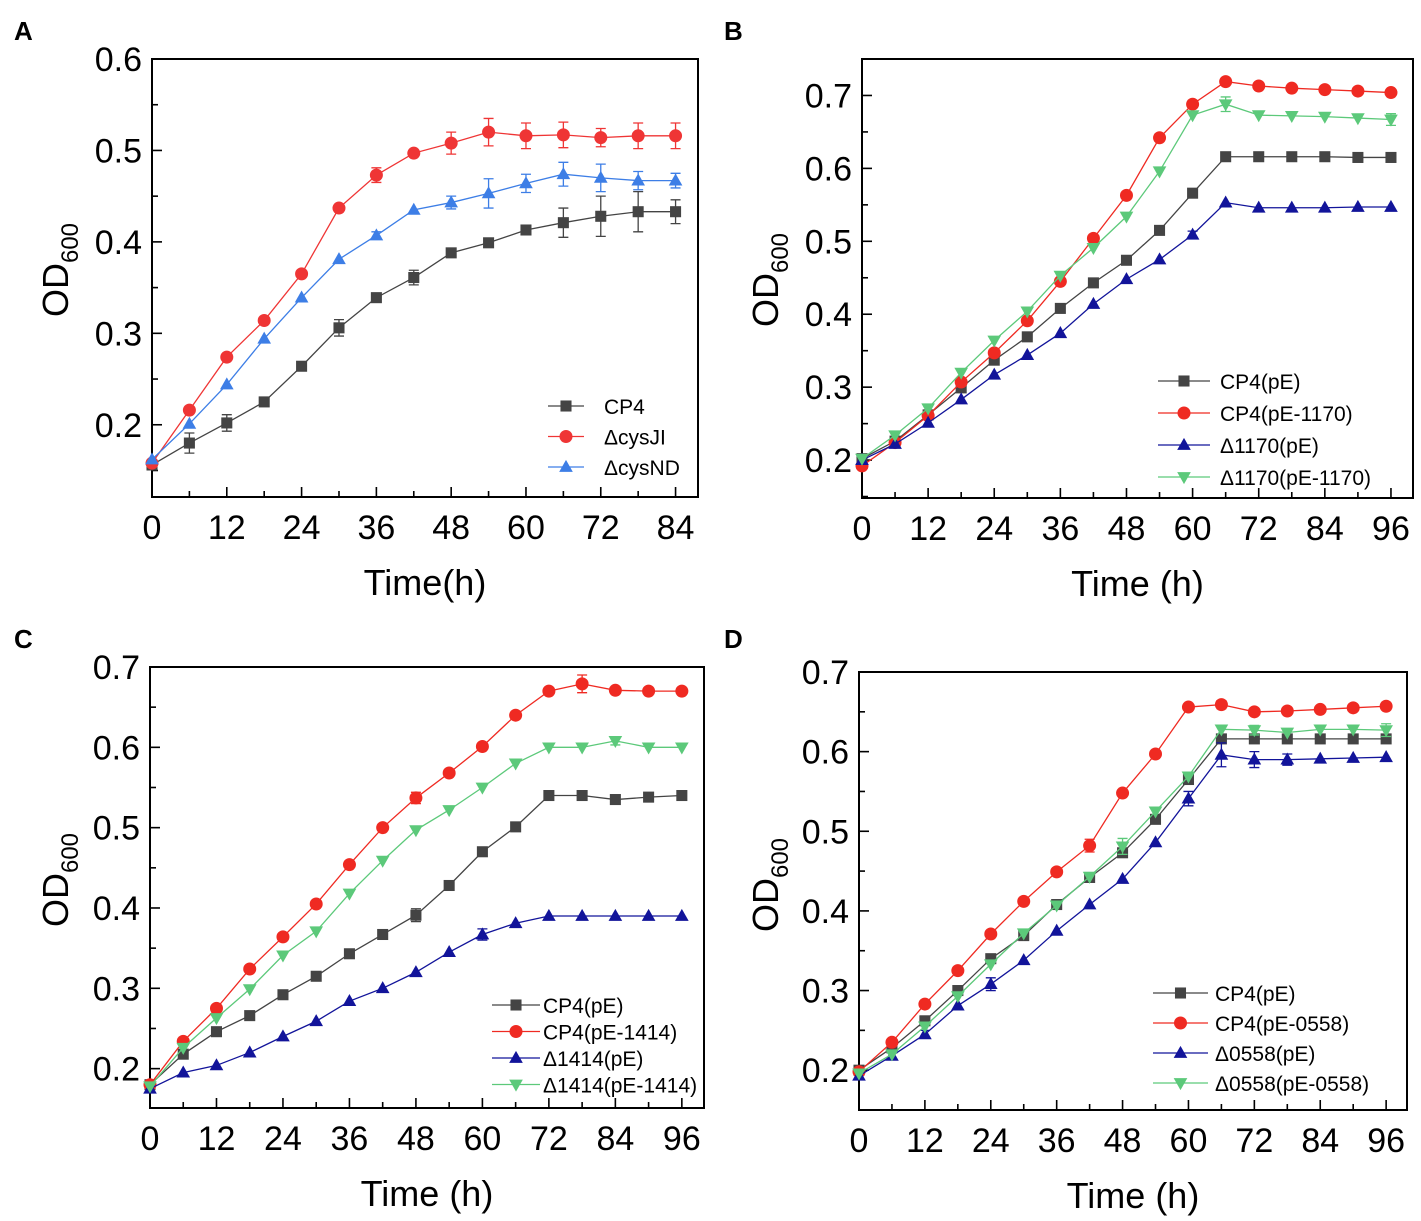 The width and height of the screenshot is (1421, 1221). I want to click on legend-label: CP4(pE), so click(583, 1006).